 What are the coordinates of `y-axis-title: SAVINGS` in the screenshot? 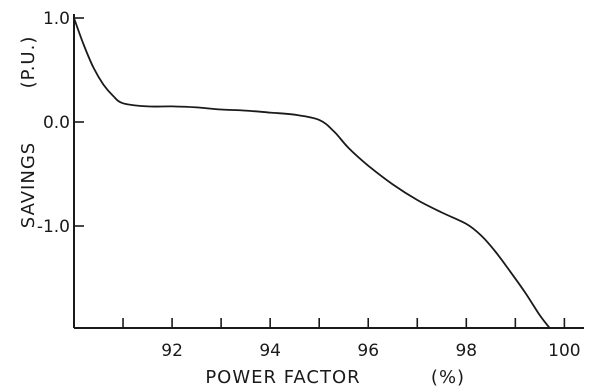 It's located at (28, 185).